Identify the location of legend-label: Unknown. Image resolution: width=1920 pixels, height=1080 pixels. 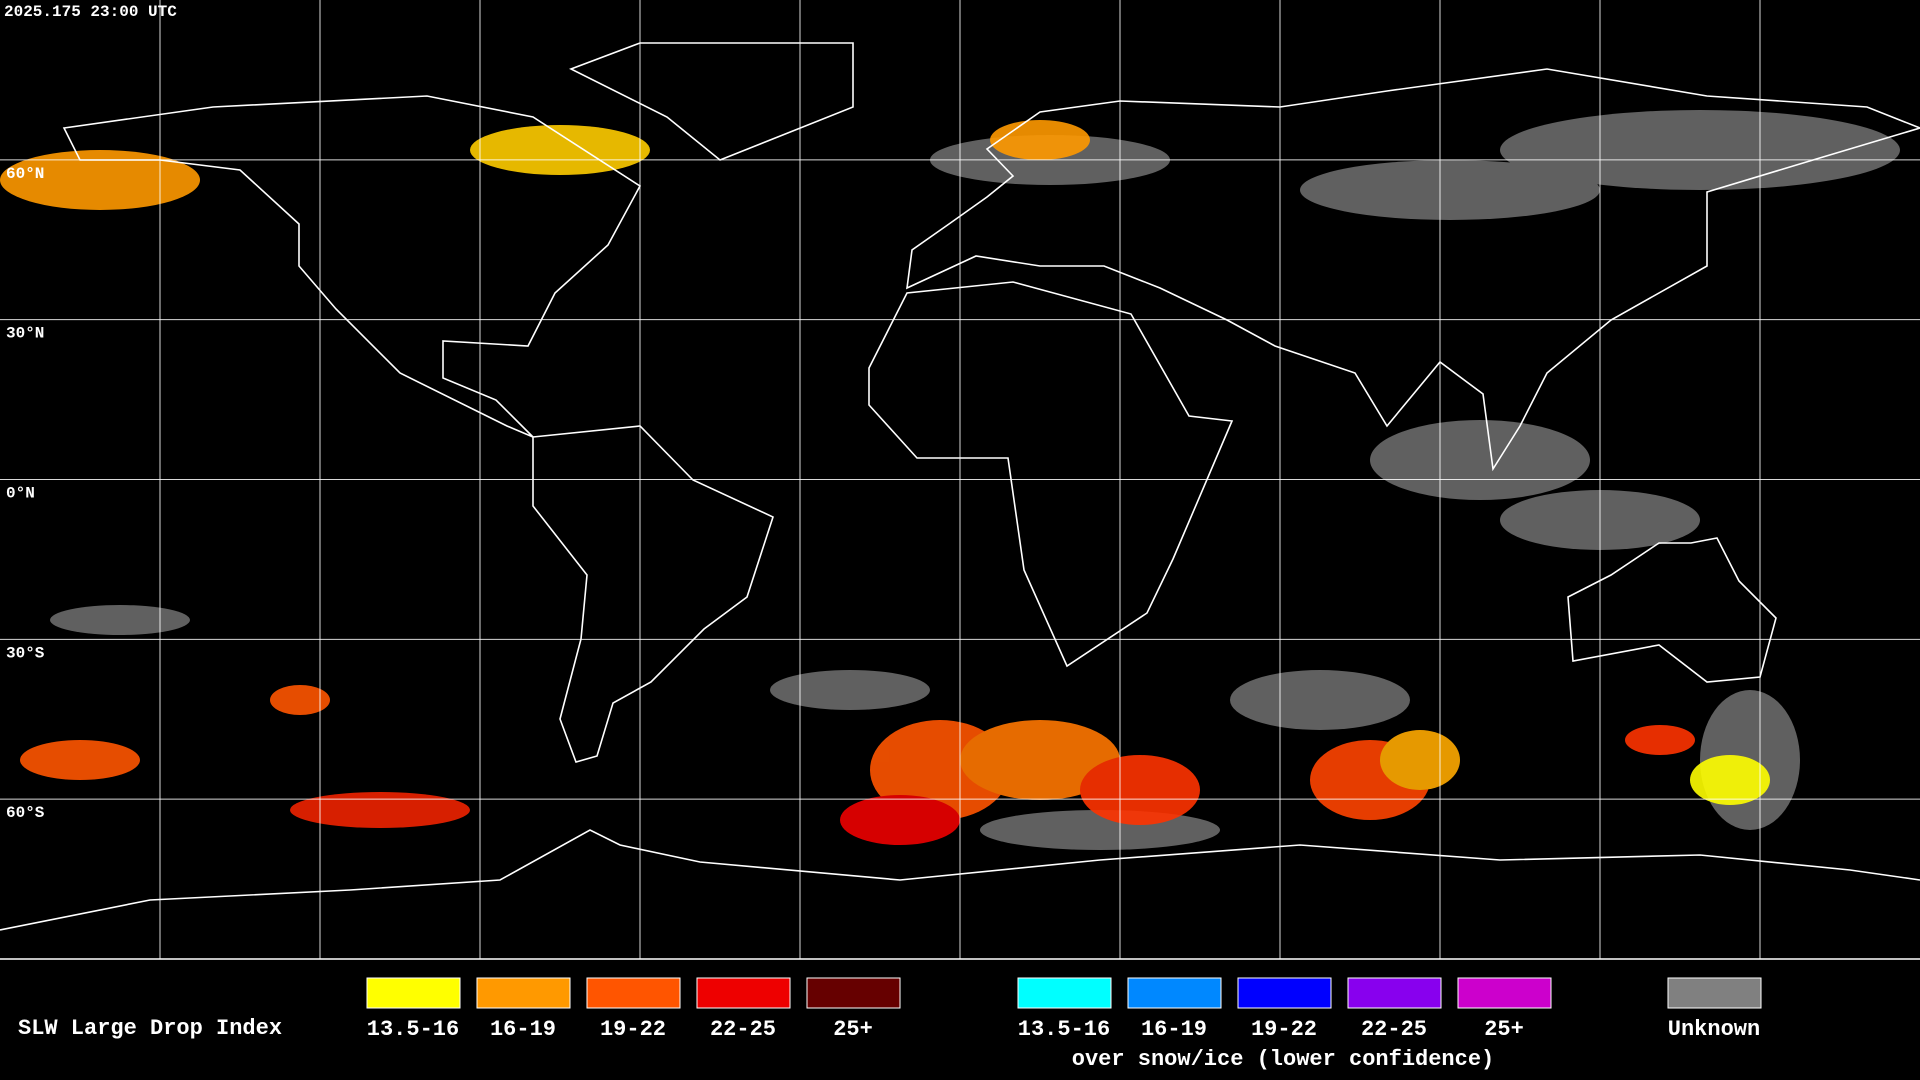
(1714, 1029).